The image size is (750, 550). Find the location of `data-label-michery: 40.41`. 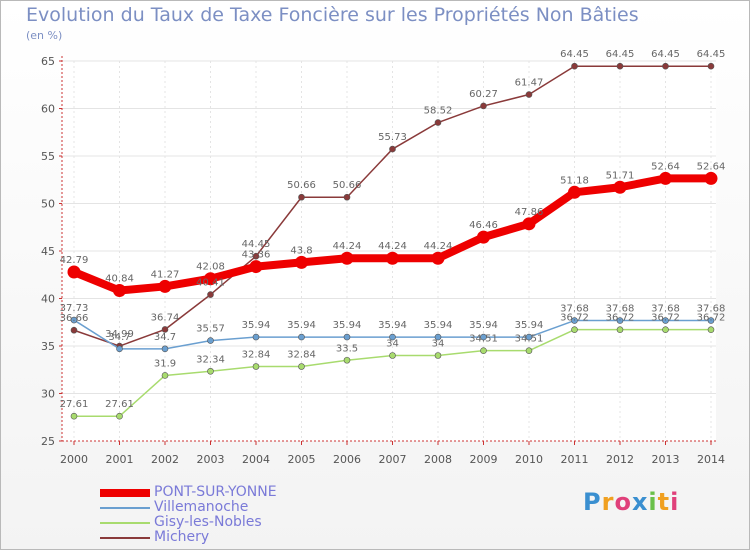

data-label-michery: 40.41 is located at coordinates (210, 283).